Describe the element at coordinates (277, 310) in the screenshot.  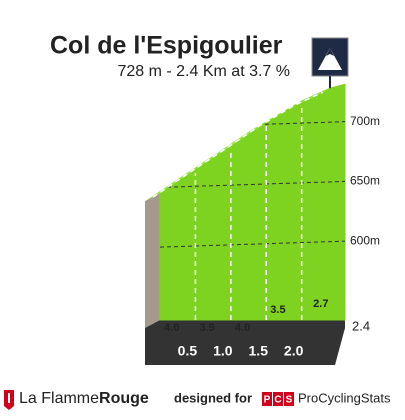
I see `gradient-label: 3.5` at that location.